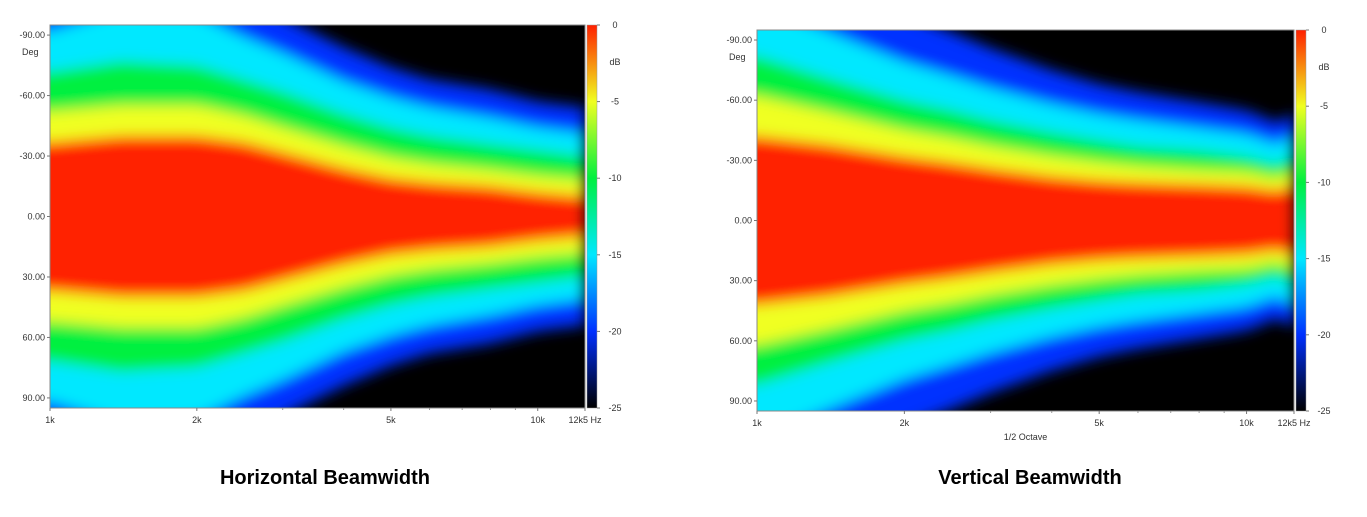 Image resolution: width=1367 pixels, height=517 pixels. Describe the element at coordinates (1030, 478) in the screenshot. I see `vertical-beamwidth-title: Vertical Beamwidth` at that location.